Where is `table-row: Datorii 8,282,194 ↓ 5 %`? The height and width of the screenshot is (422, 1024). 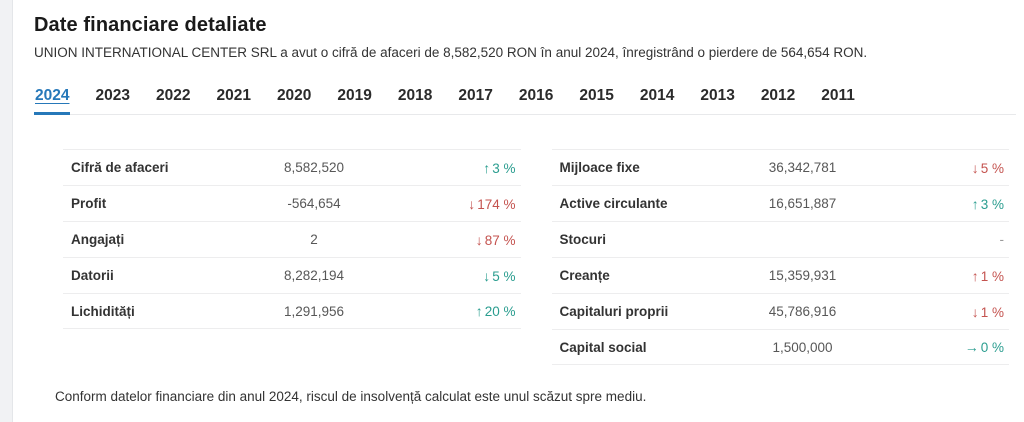
table-row: Datorii 8,282,194 ↓ 5 % is located at coordinates (292, 275).